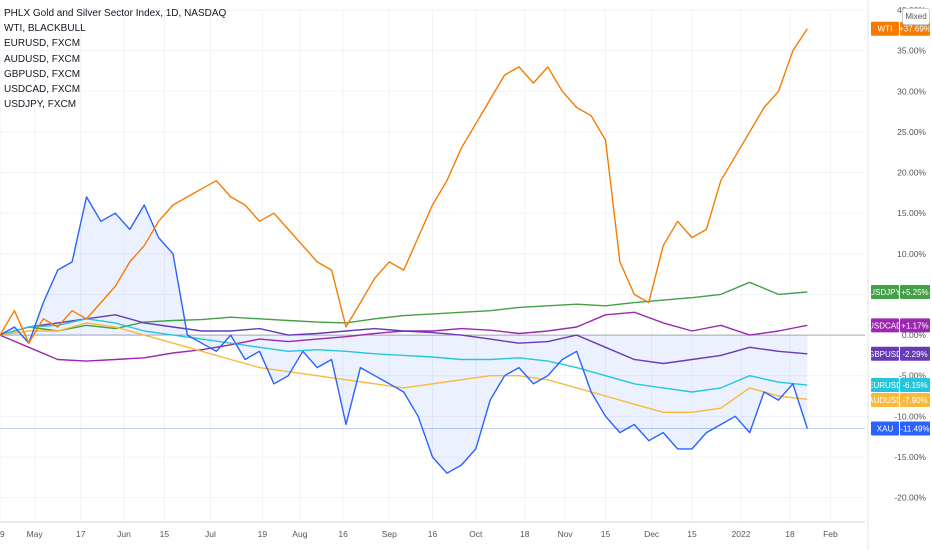 The width and height of the screenshot is (932, 550). I want to click on badge-wti: WTI +37.69%, so click(901, 28).